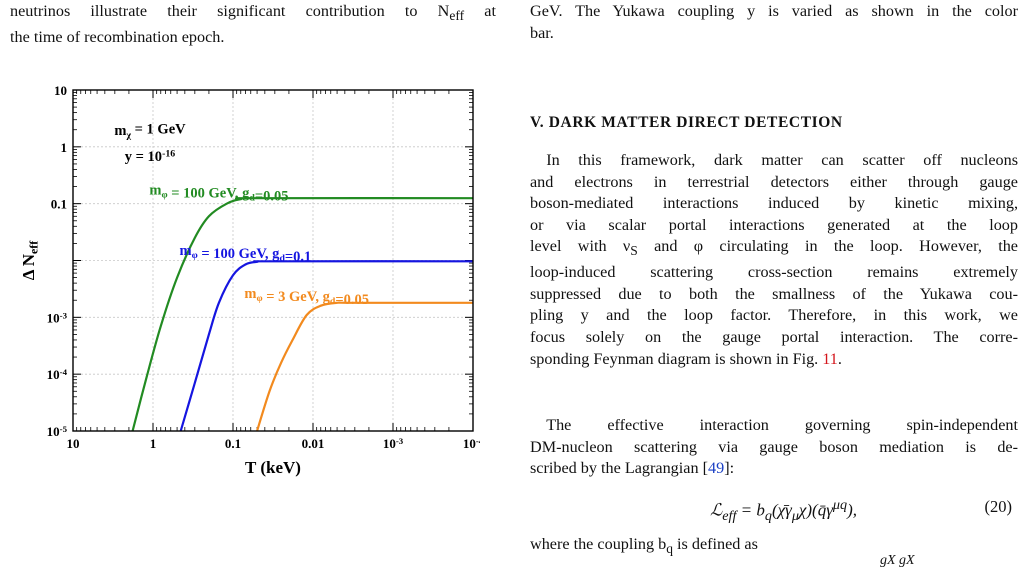  What do you see at coordinates (686, 122) in the screenshot?
I see `section-heading: V. DARK MATTER DIRECT DETECTION` at bounding box center [686, 122].